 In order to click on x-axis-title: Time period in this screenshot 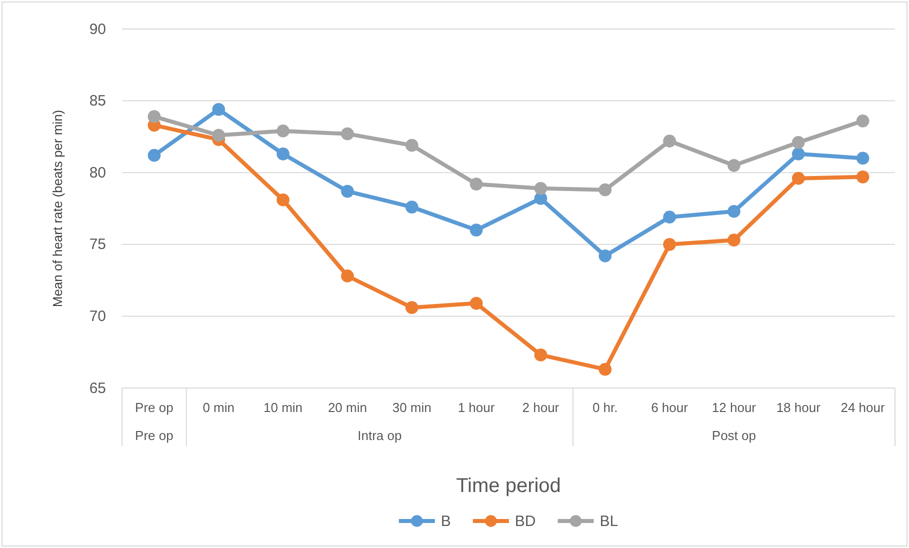, I will do `click(508, 486)`.